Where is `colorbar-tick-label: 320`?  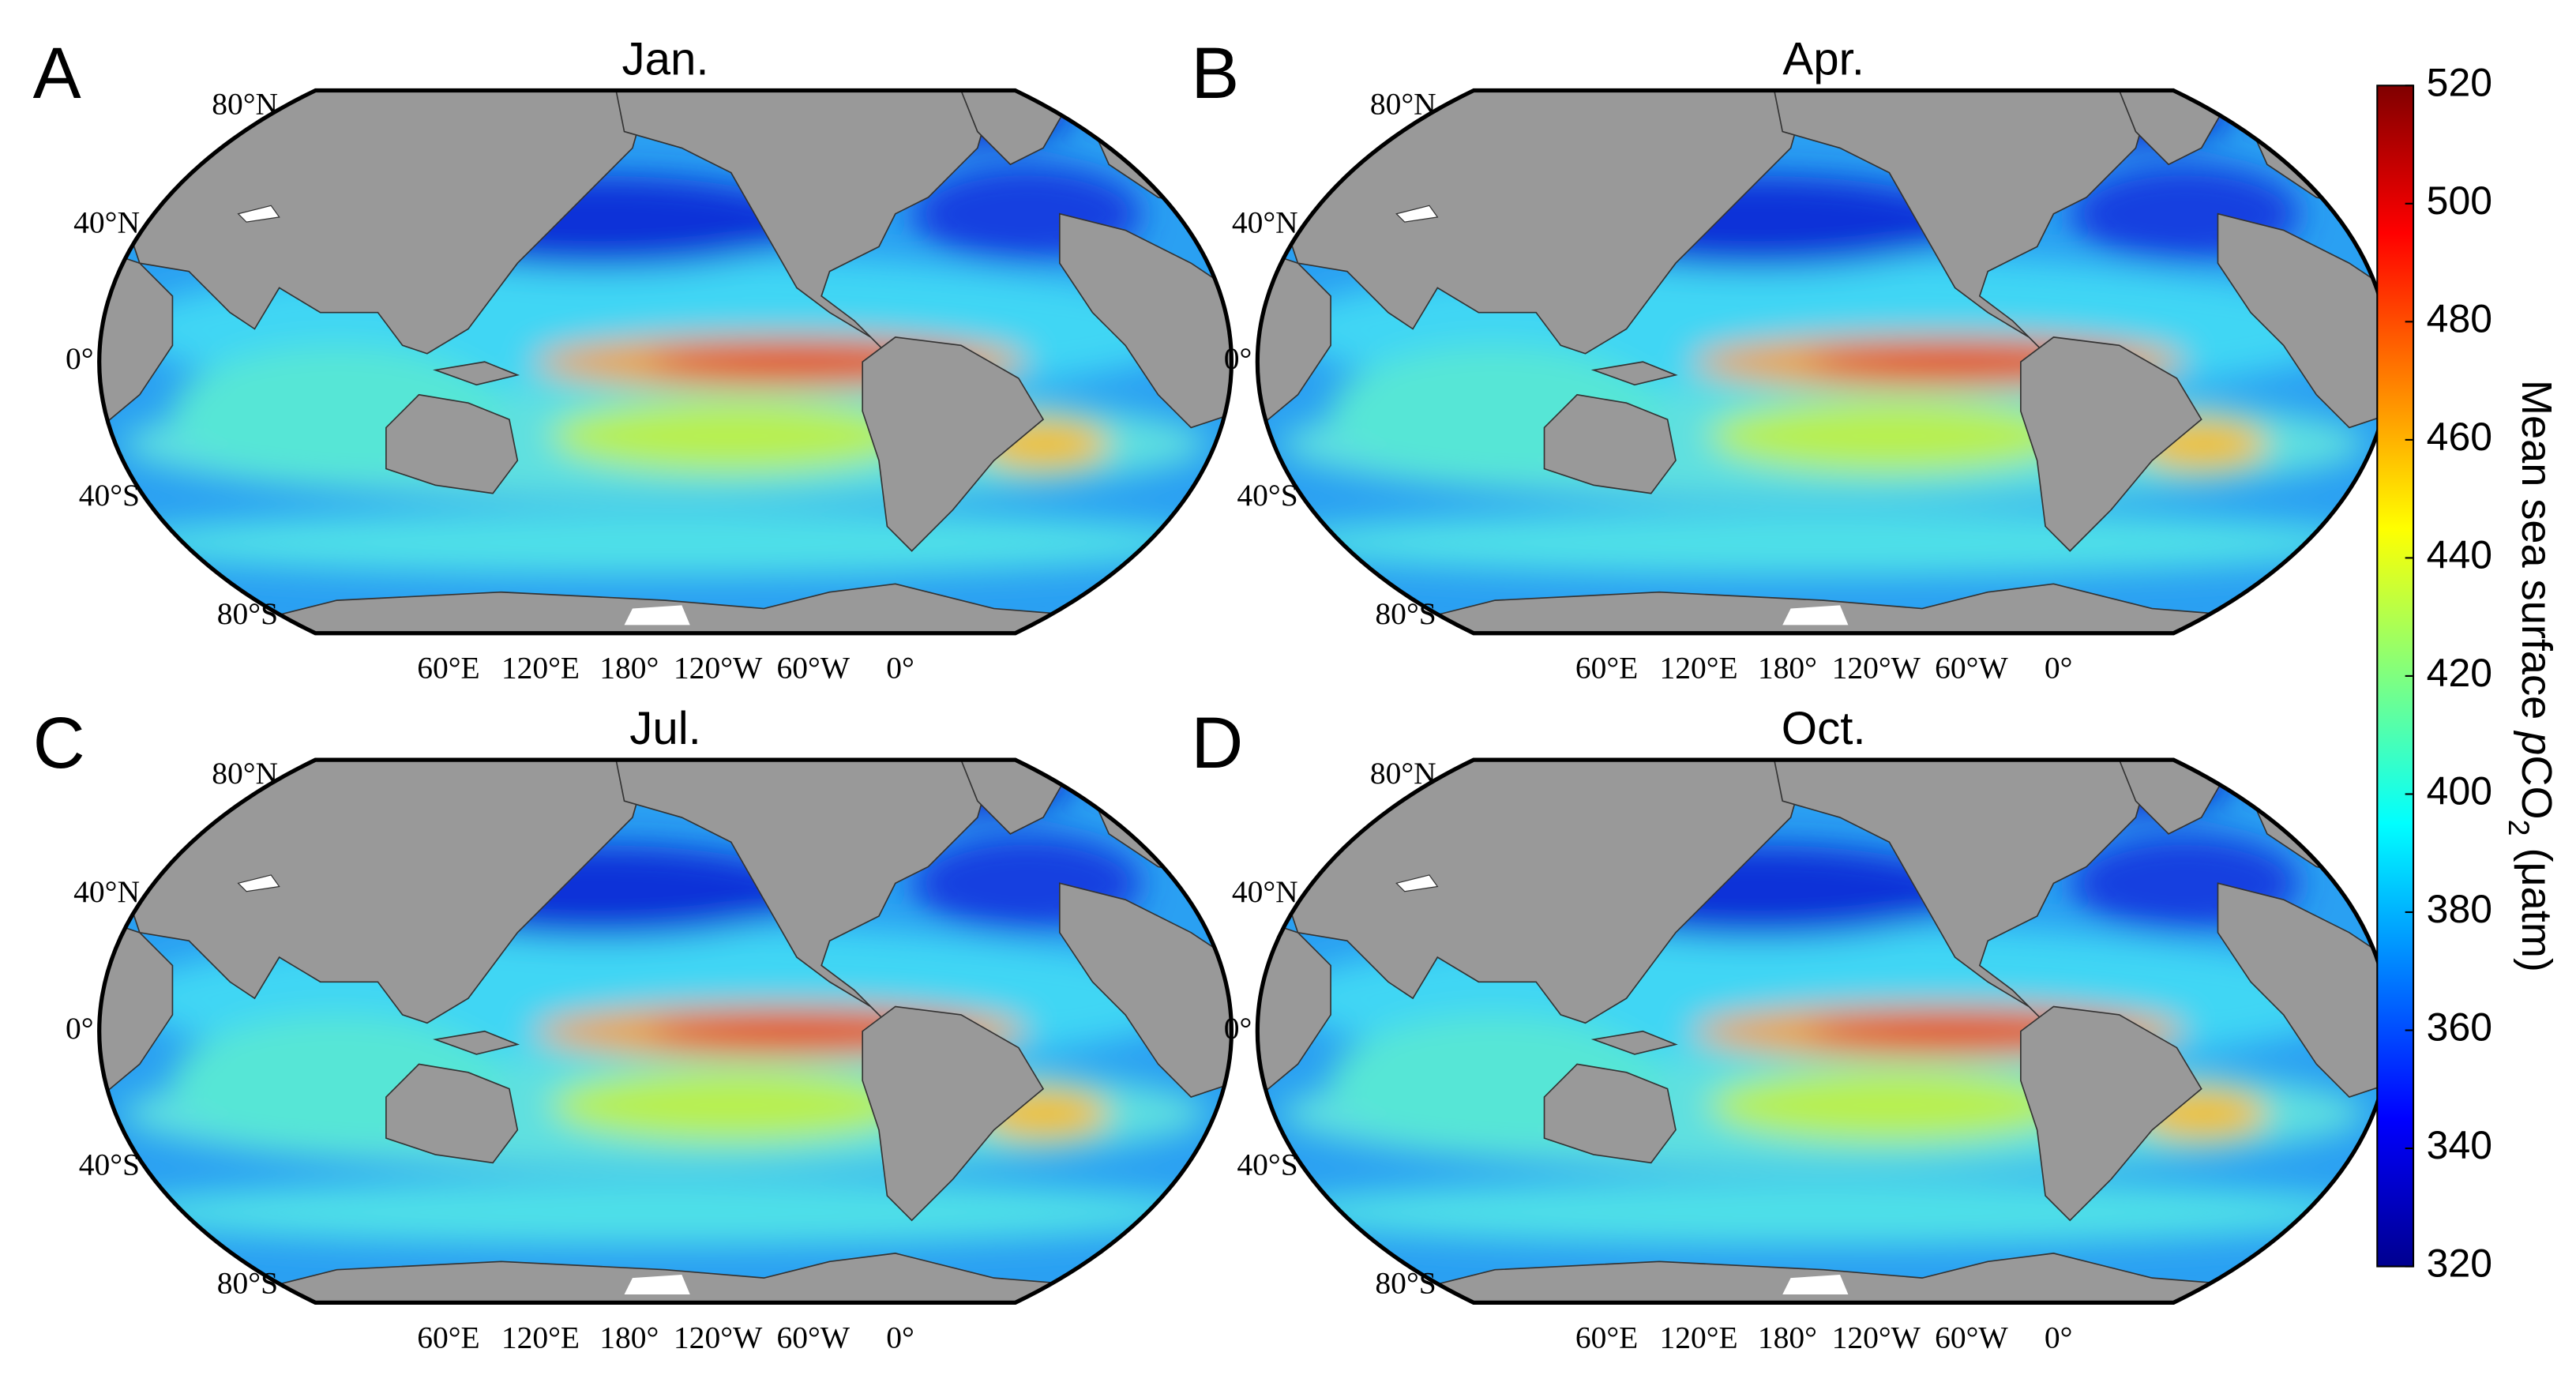 colorbar-tick-label: 320 is located at coordinates (2459, 1264).